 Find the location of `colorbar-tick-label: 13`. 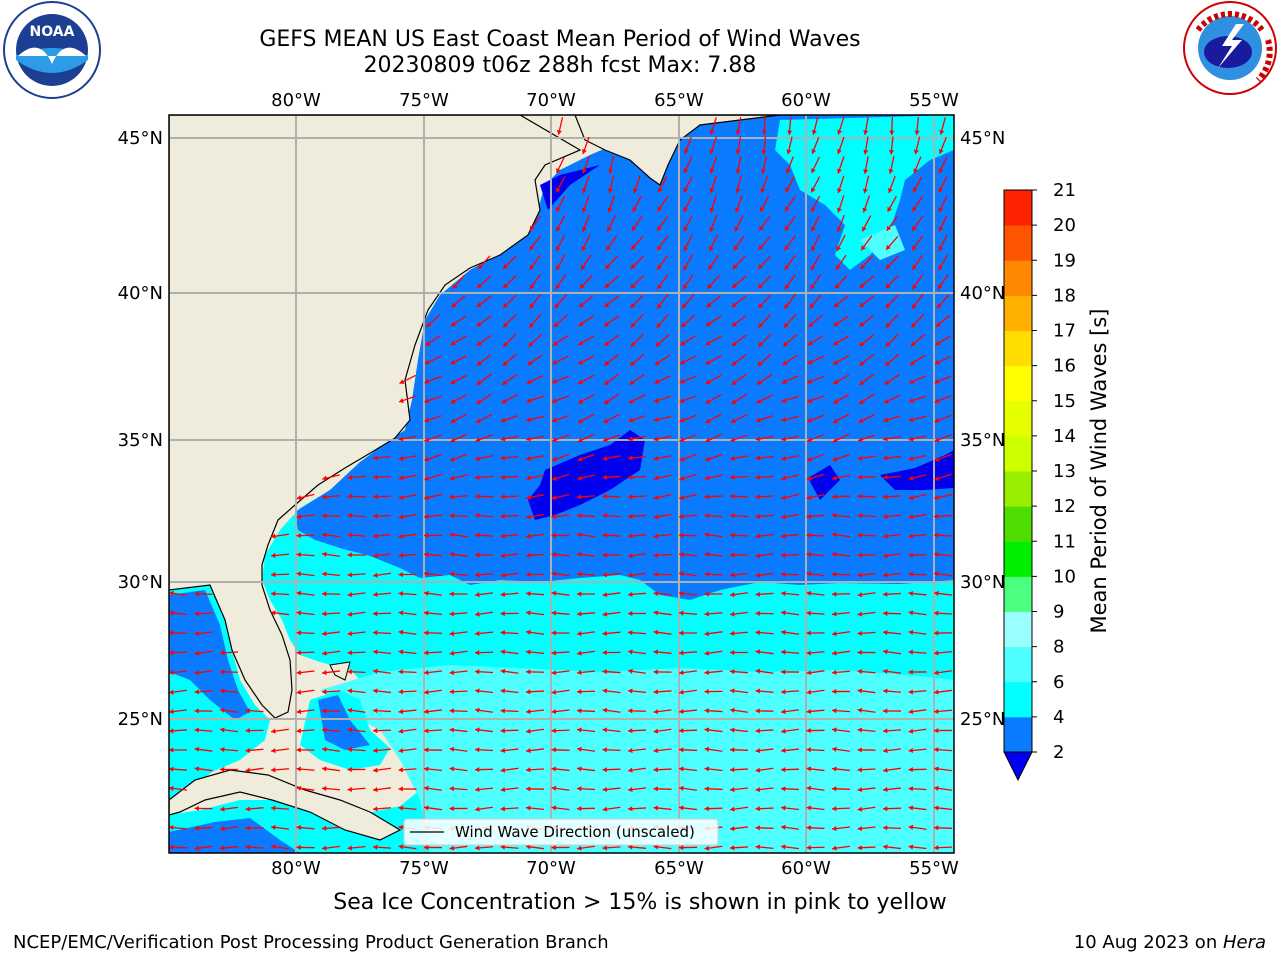

colorbar-tick-label: 13 is located at coordinates (1064, 471).